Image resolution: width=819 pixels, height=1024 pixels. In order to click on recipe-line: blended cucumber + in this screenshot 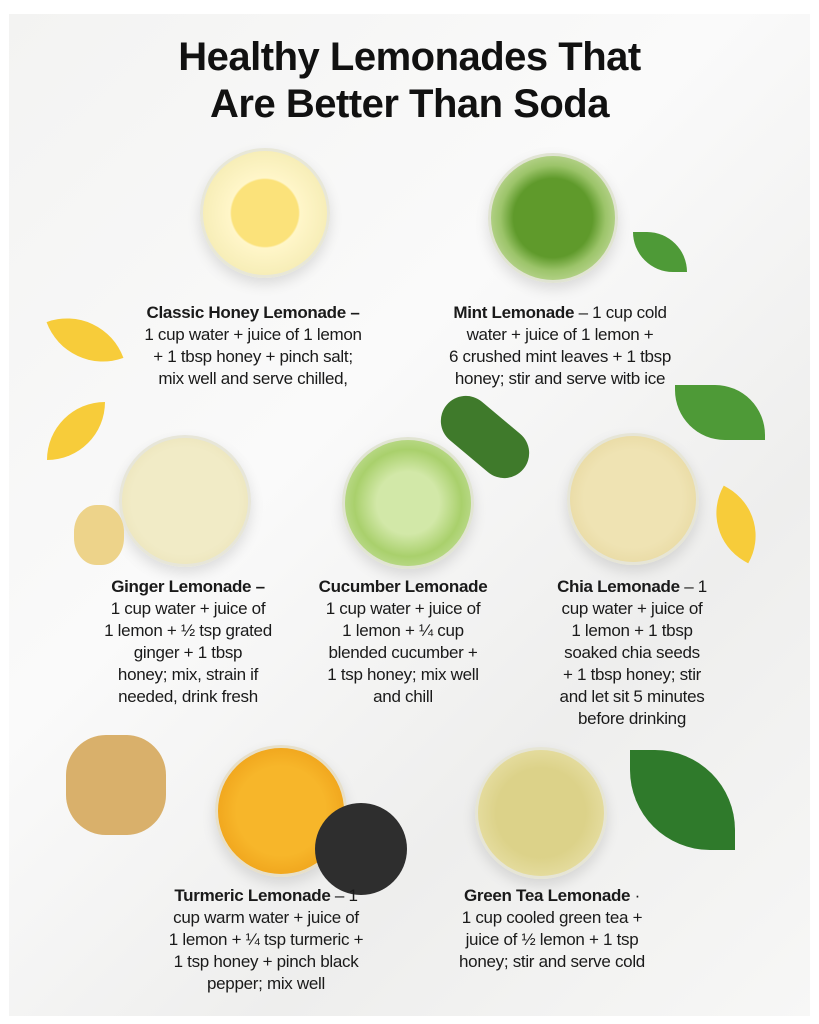, I will do `click(403, 652)`.